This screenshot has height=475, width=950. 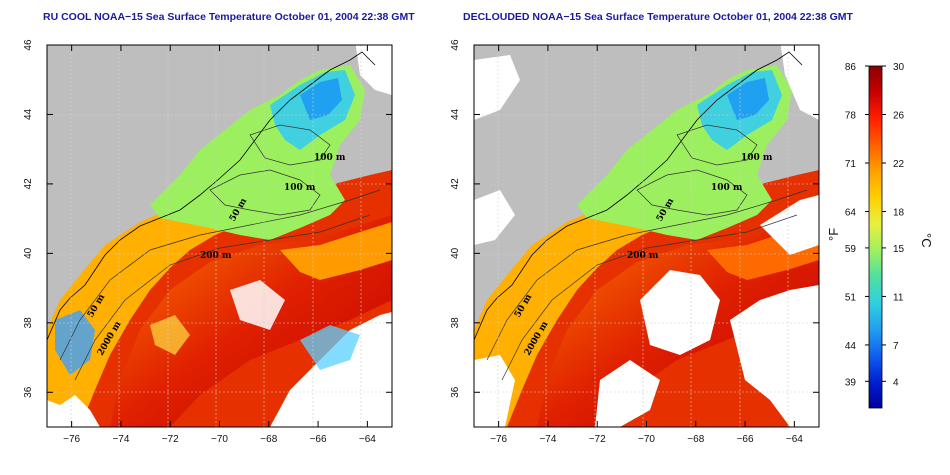 What do you see at coordinates (336, 251) in the screenshot?
I see `slope-water` at bounding box center [336, 251].